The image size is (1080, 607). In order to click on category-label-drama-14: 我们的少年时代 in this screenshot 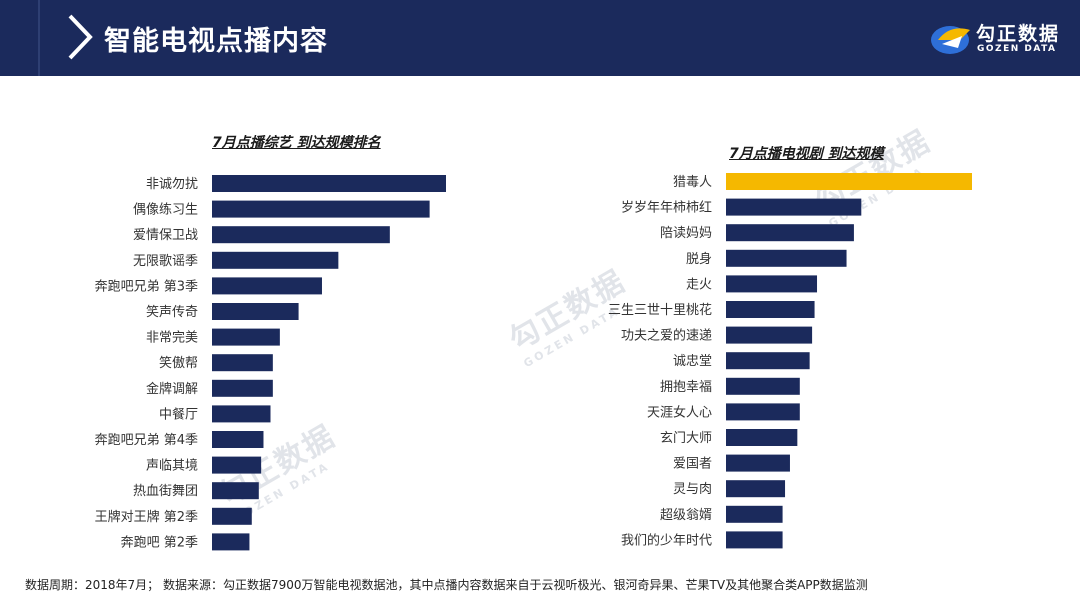, I will do `click(666, 540)`.